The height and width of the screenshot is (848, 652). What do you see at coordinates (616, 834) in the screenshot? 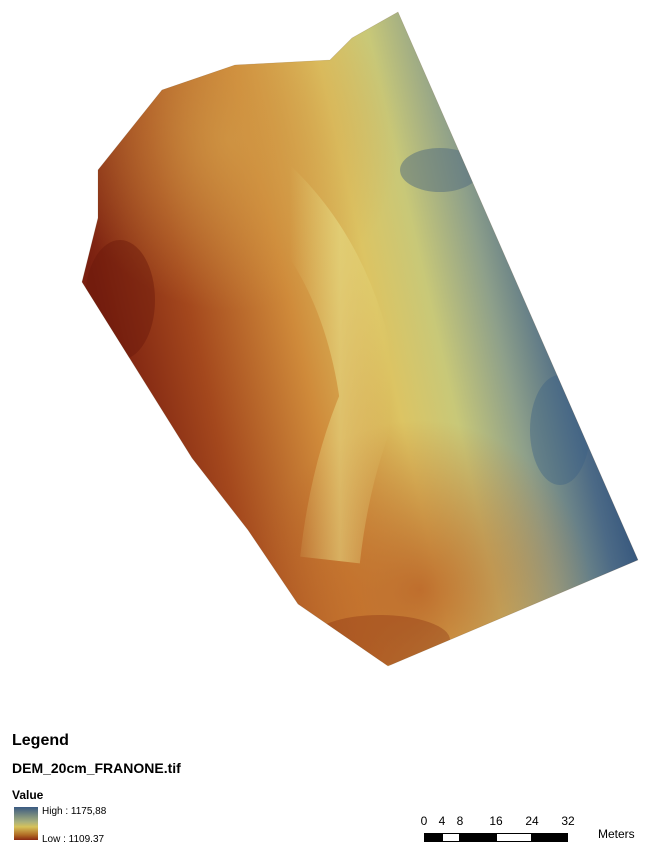
I see `scale-unit-label: Meters` at bounding box center [616, 834].